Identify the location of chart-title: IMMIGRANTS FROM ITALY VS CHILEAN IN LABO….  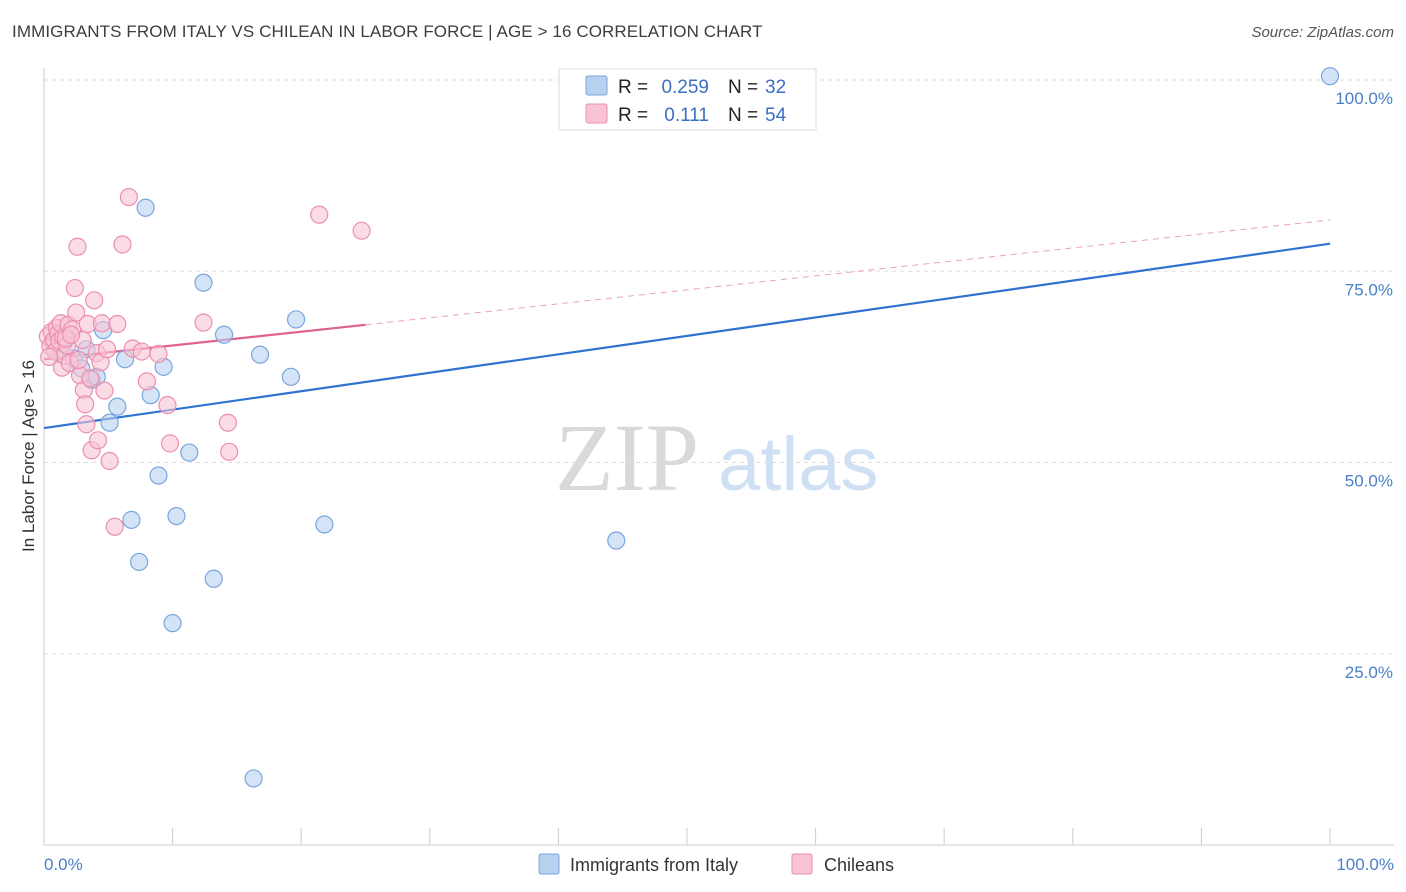
(387, 31).